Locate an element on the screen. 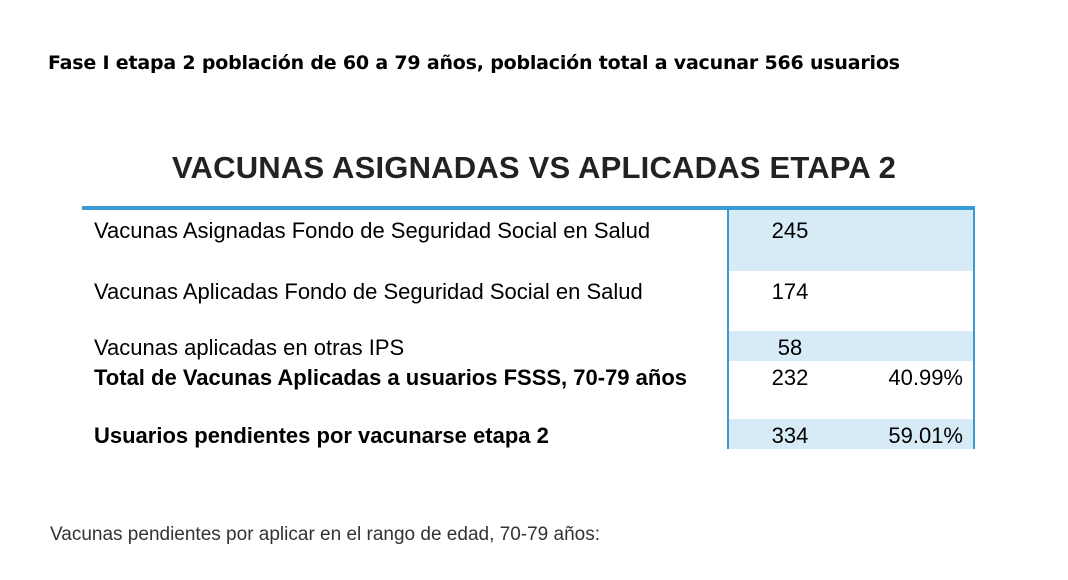  row-value-applied-fsss: 174 is located at coordinates (790, 291).